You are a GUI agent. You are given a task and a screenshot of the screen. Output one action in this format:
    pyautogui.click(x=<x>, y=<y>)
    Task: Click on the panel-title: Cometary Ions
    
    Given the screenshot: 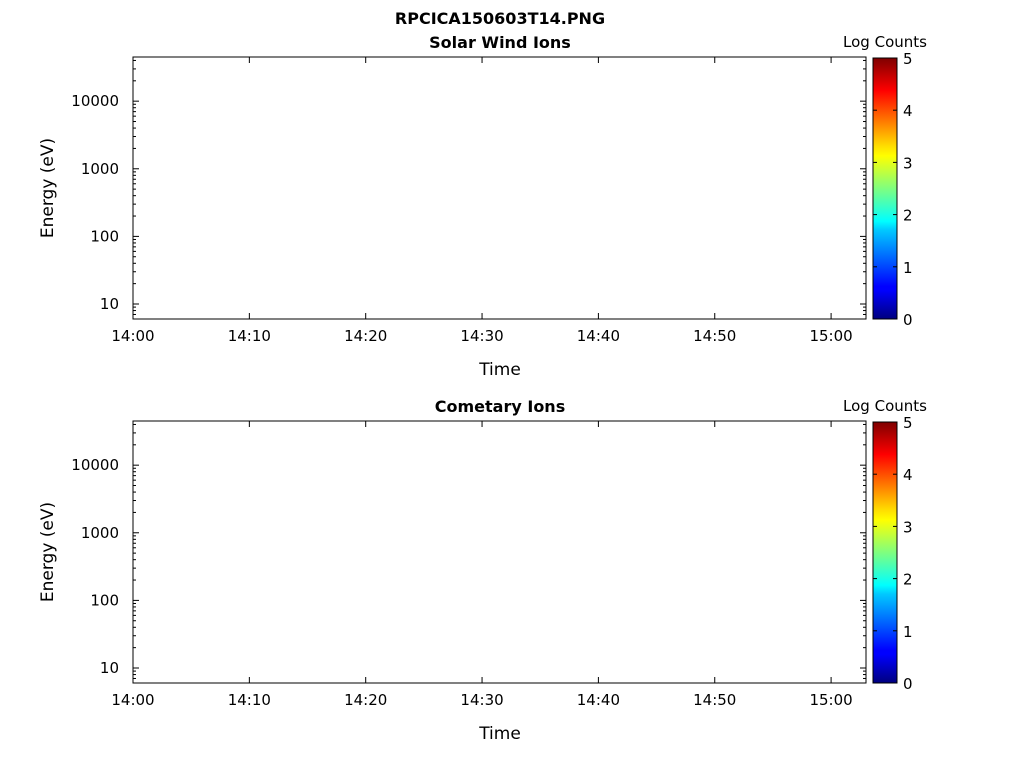 What is the action you would take?
    pyautogui.click(x=500, y=406)
    